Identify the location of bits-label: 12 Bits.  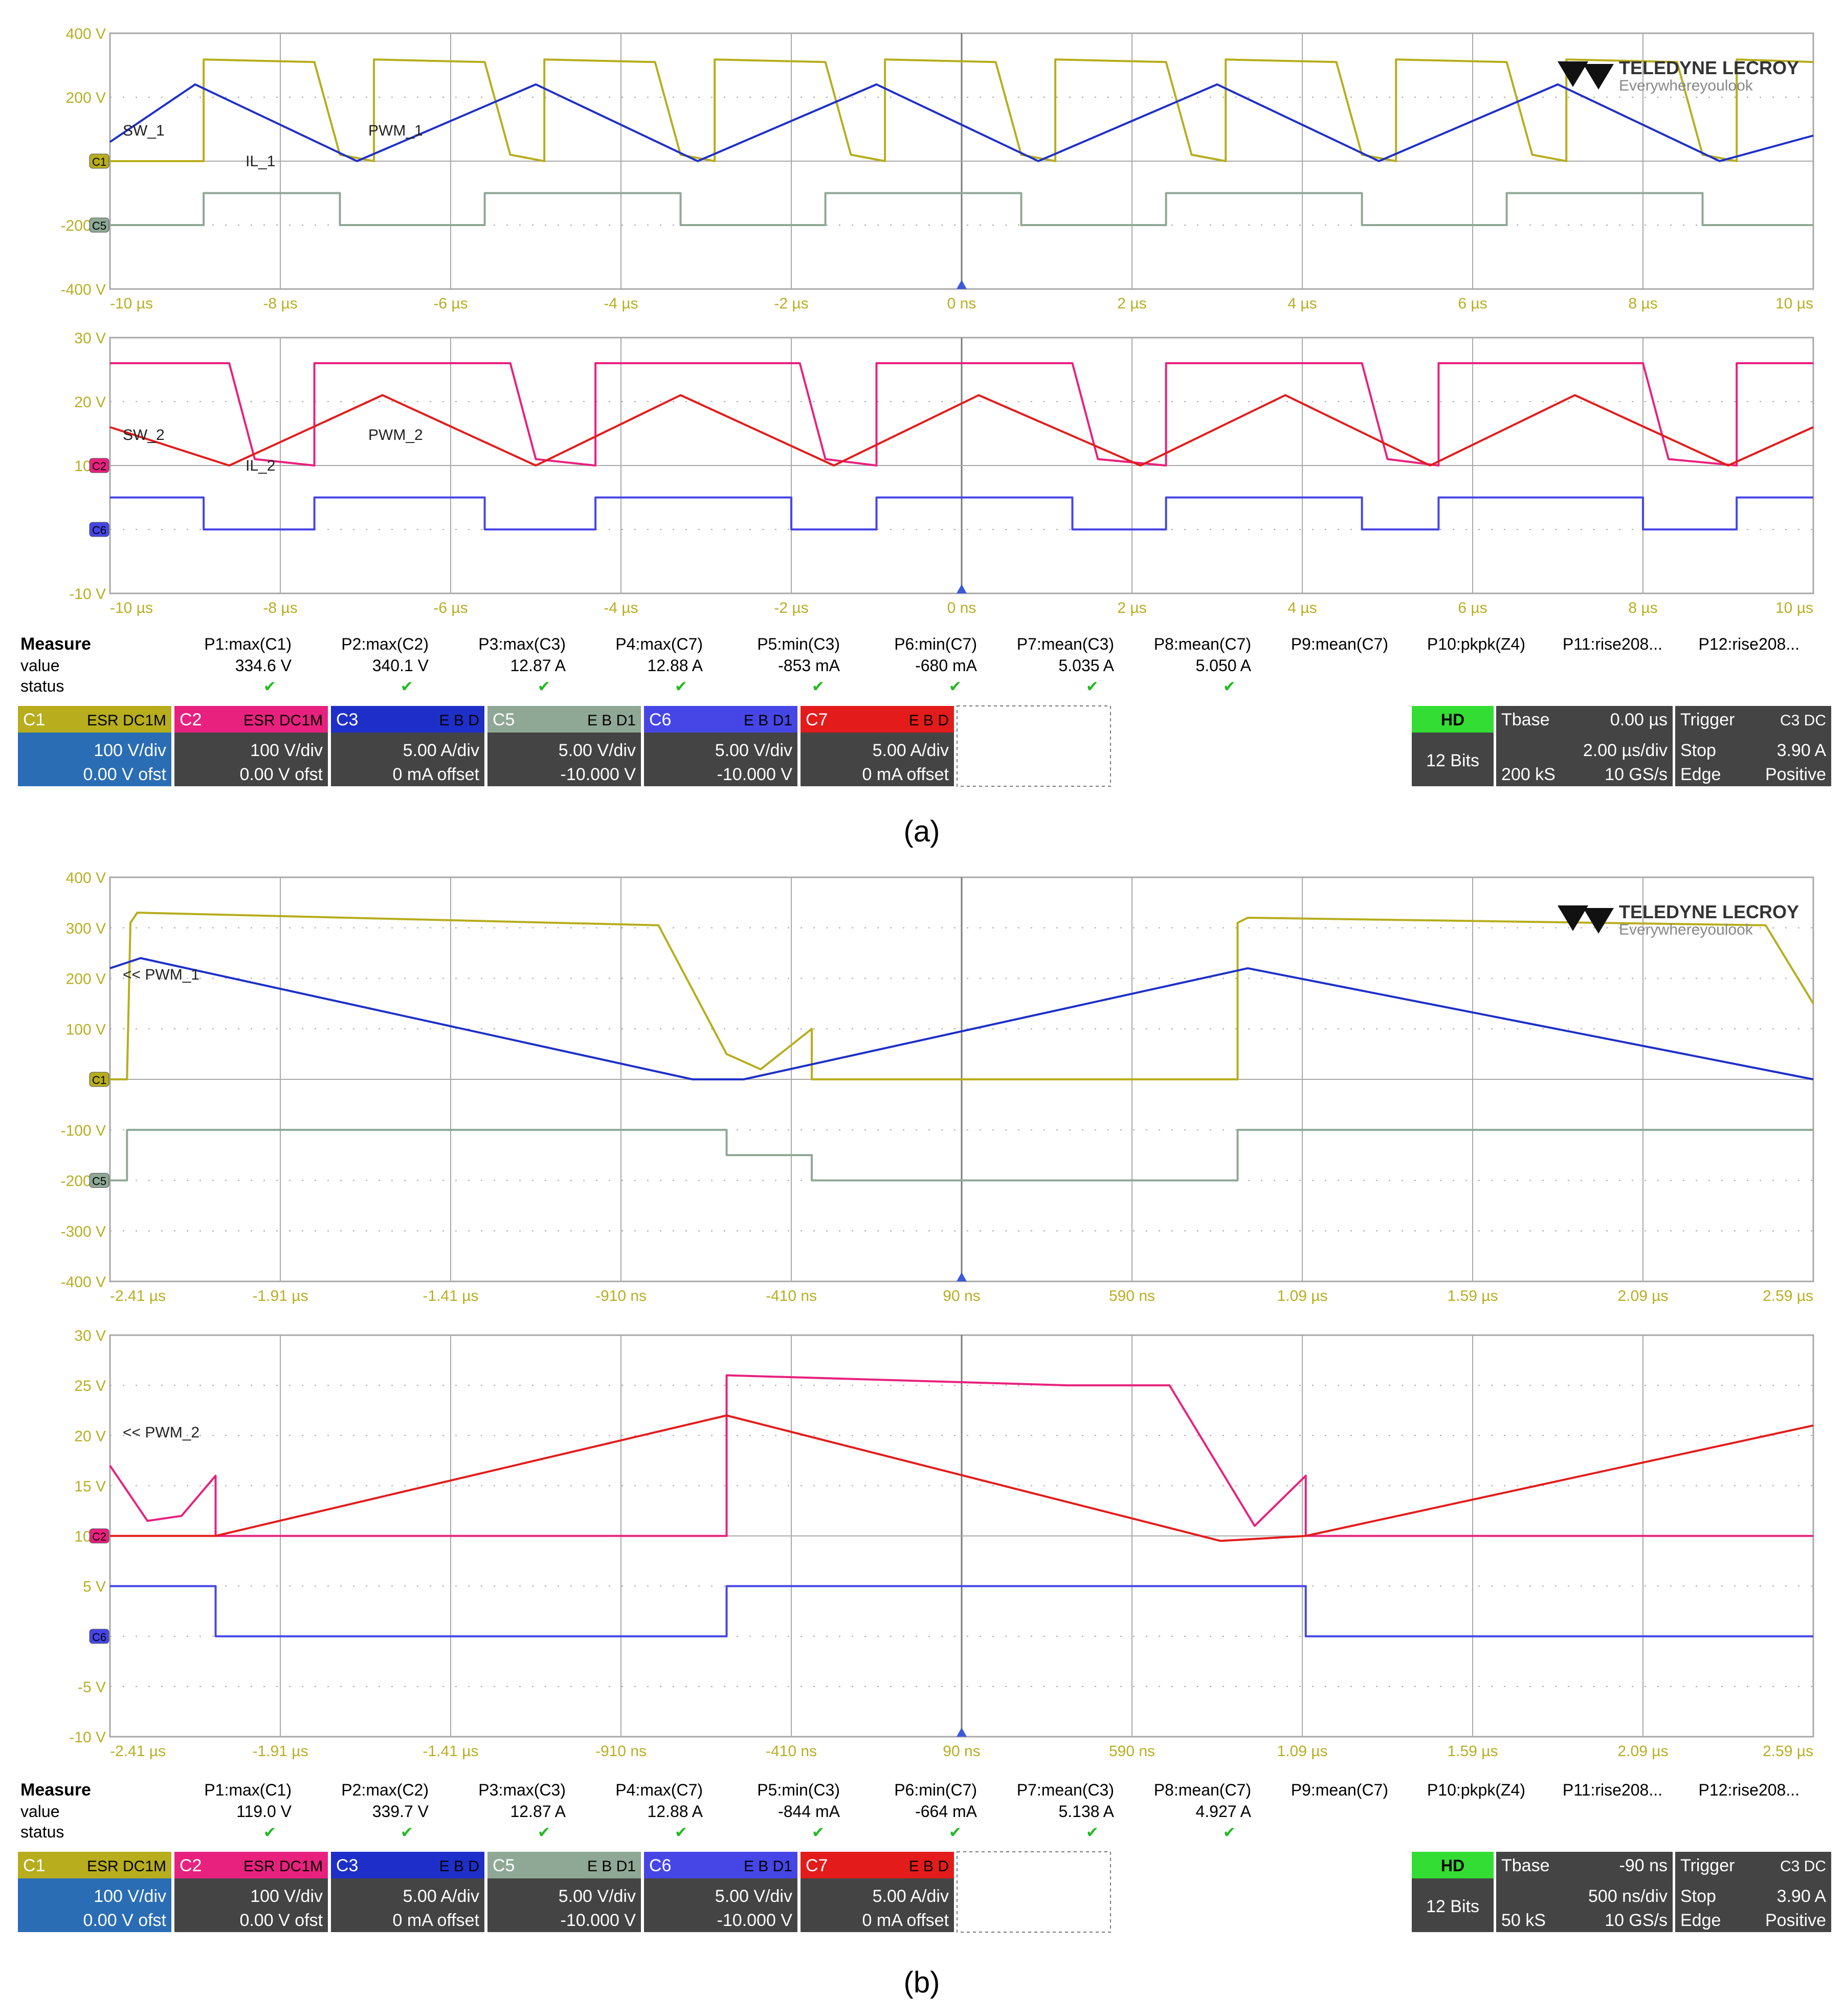
(1452, 760).